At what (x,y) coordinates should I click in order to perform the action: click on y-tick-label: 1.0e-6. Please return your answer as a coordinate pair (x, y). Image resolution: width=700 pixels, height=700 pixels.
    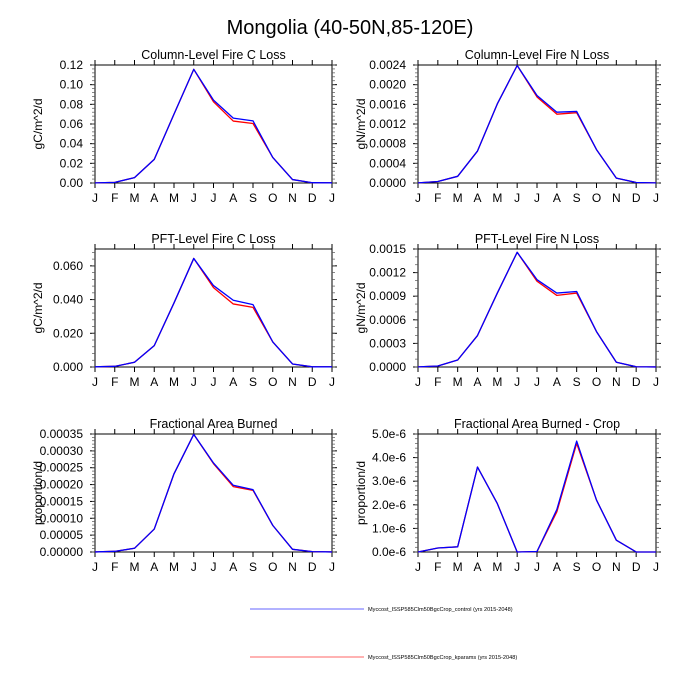
    Looking at the image, I should click on (389, 528).